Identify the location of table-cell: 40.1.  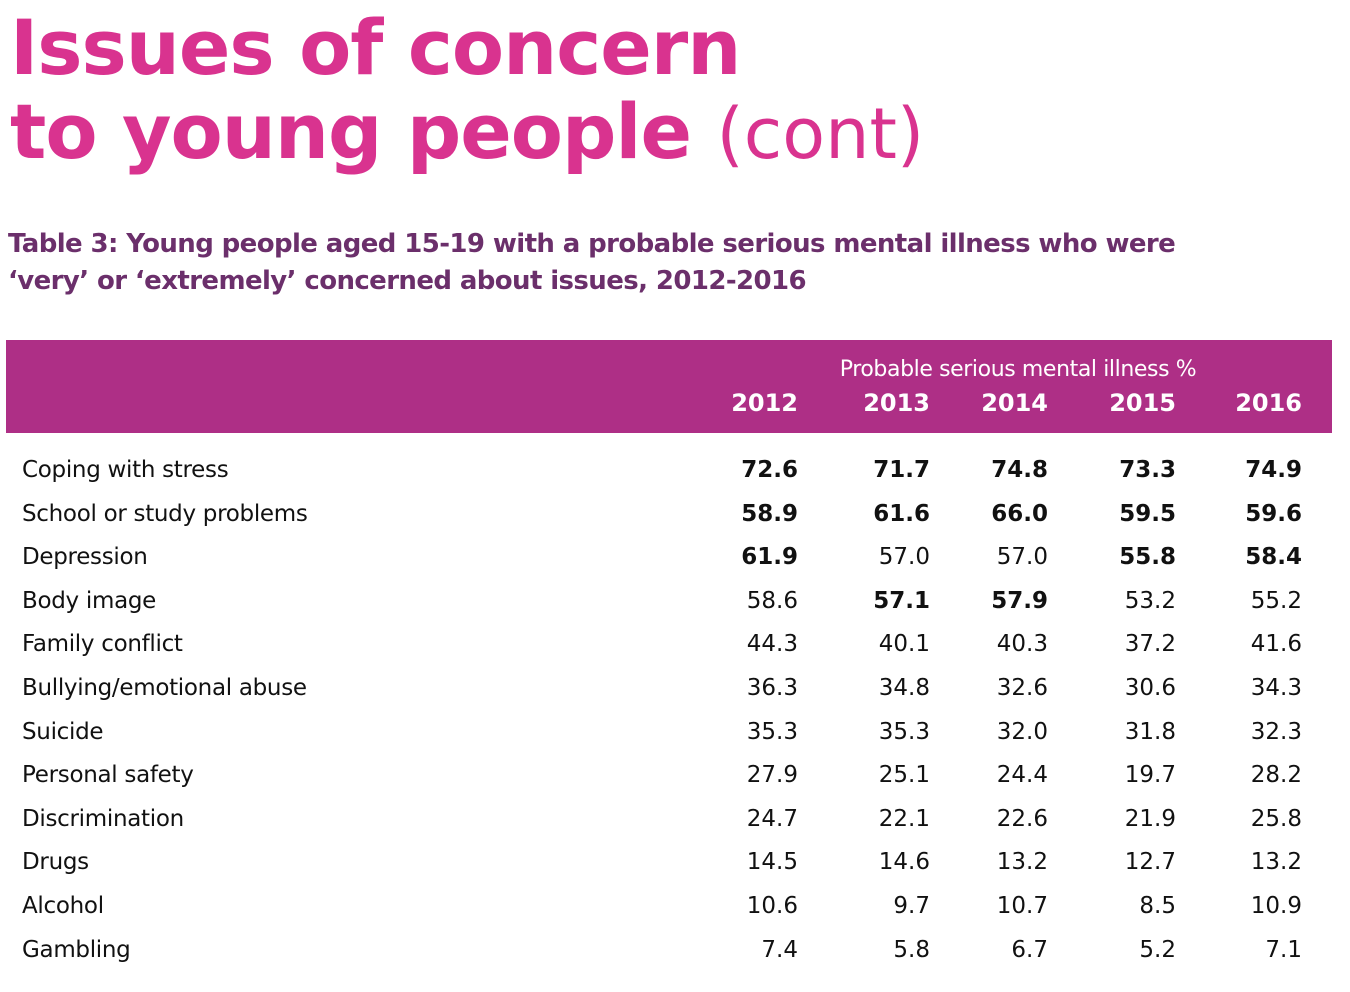
(904, 644).